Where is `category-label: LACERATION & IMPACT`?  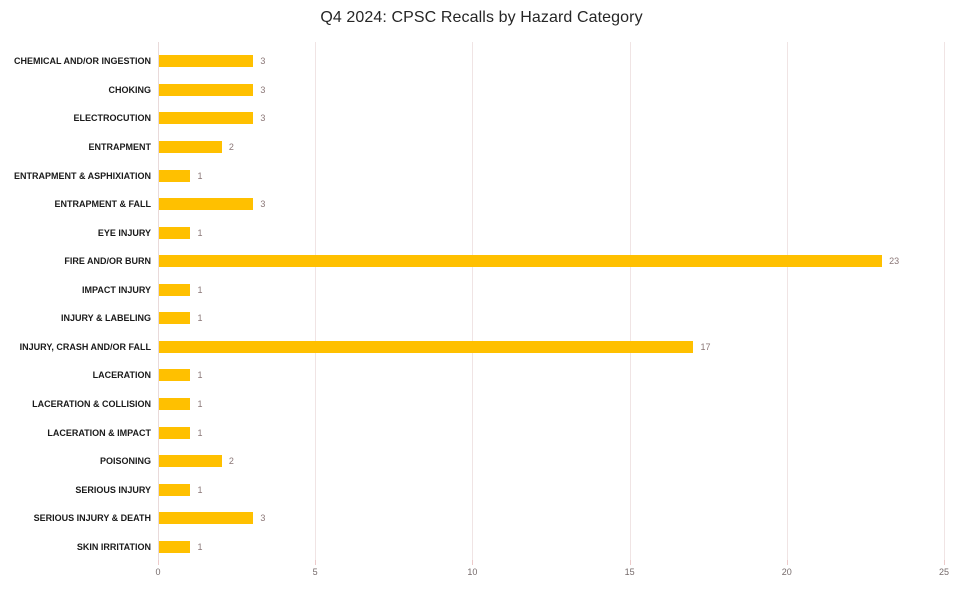 category-label: LACERATION & IMPACT is located at coordinates (99, 432).